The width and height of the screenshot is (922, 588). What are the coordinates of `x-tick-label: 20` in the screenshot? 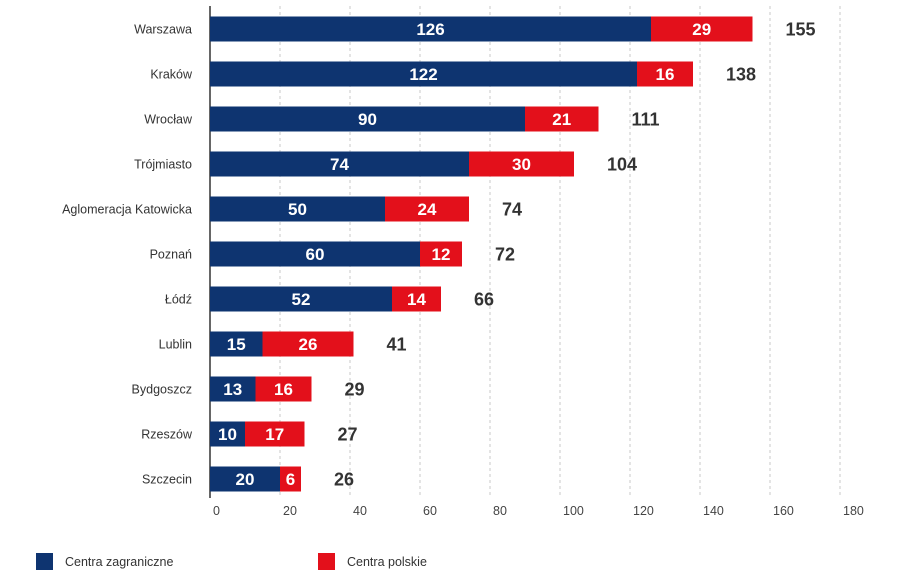 It's located at (290, 511).